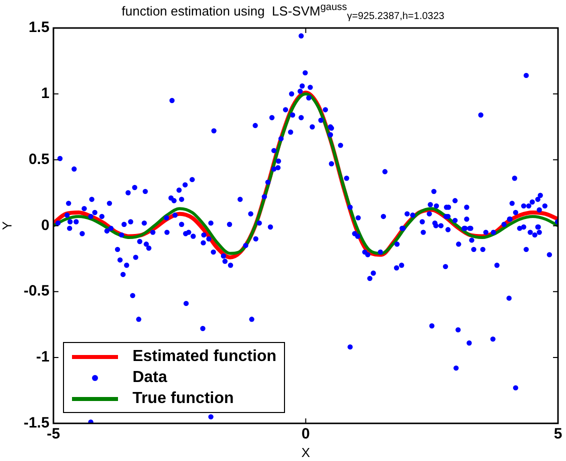 The image size is (566, 461). I want to click on legend-label: Estimated function, so click(204, 357).